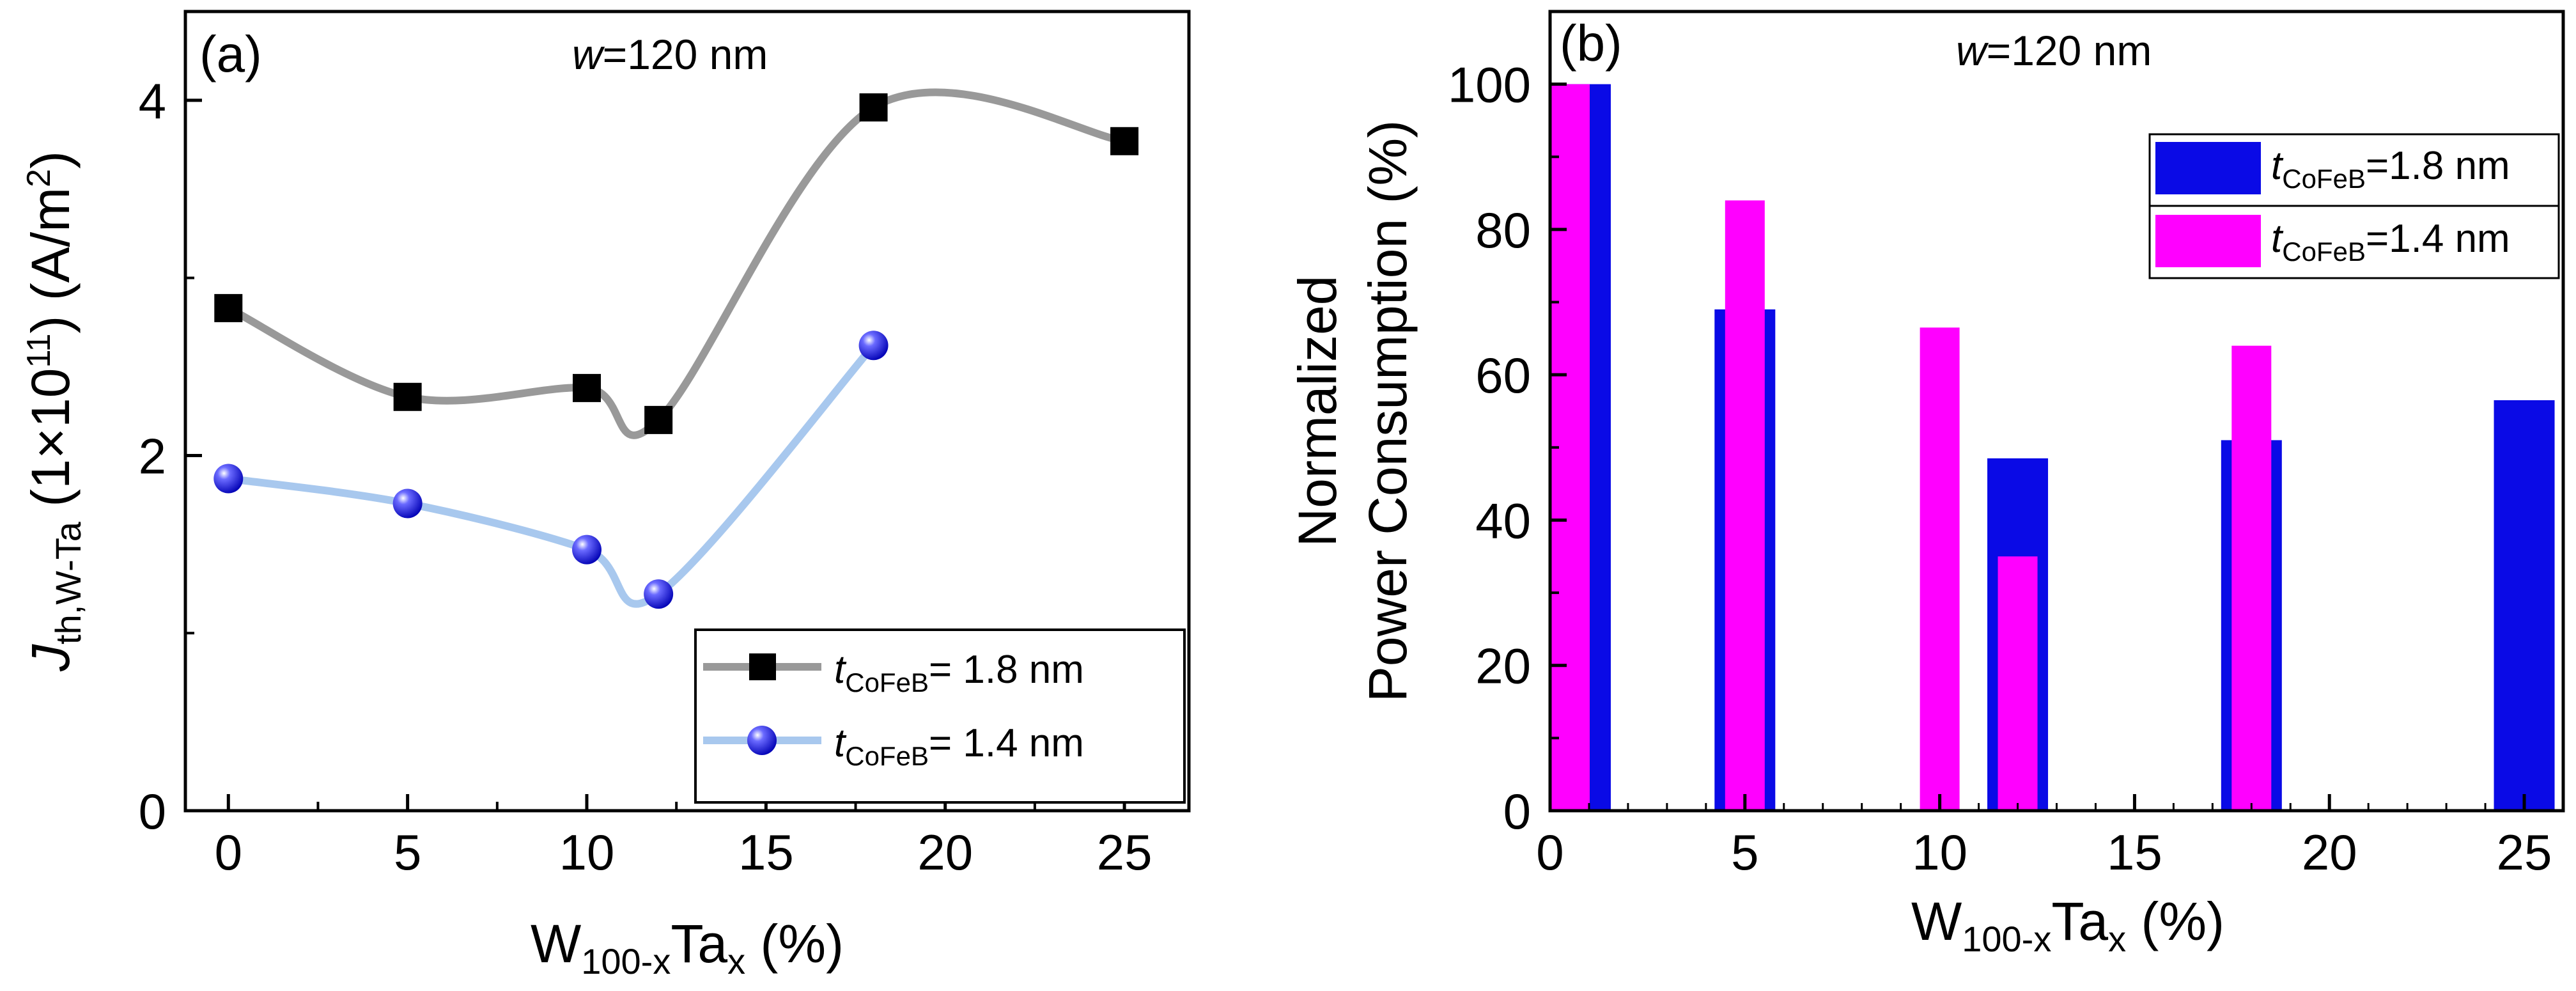 The image size is (2576, 991). What do you see at coordinates (1317, 411) in the screenshot?
I see `panel-b-y-axis-title-line1: Normalized` at bounding box center [1317, 411].